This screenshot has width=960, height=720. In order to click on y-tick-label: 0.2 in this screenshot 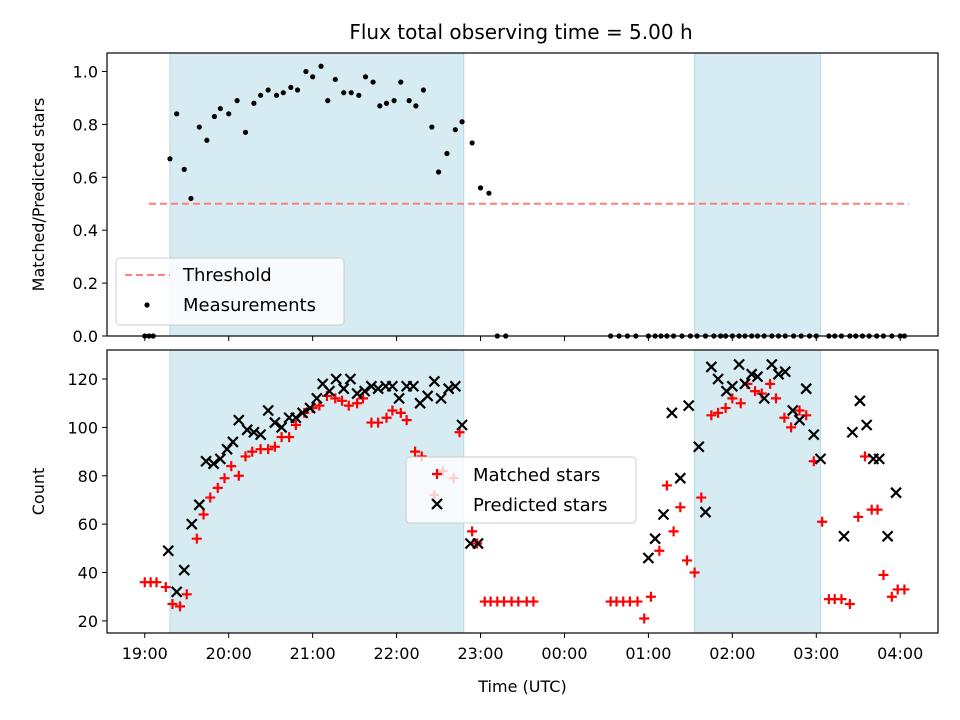, I will do `click(85, 283)`.